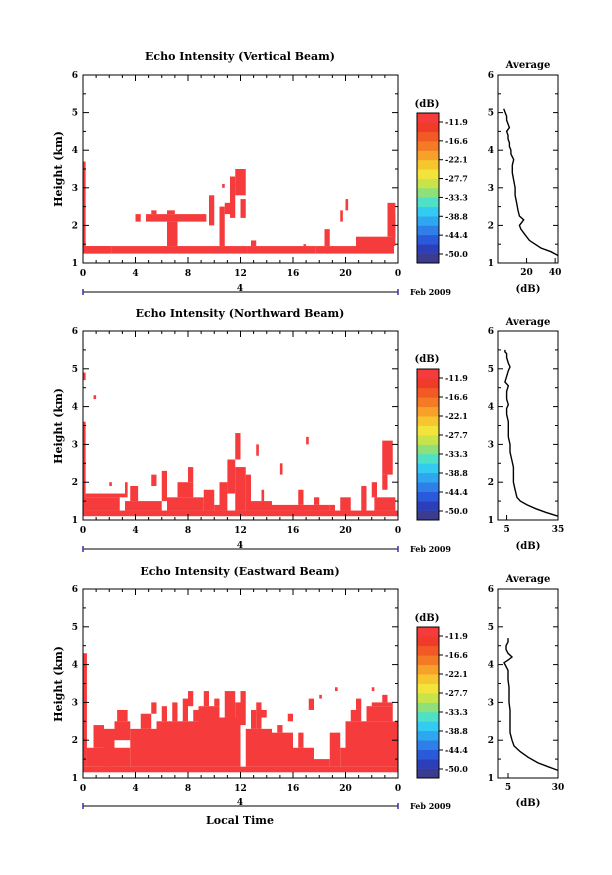  What do you see at coordinates (266, 290) in the screenshot?
I see `day-axis: 4 Feb 2009` at bounding box center [266, 290].